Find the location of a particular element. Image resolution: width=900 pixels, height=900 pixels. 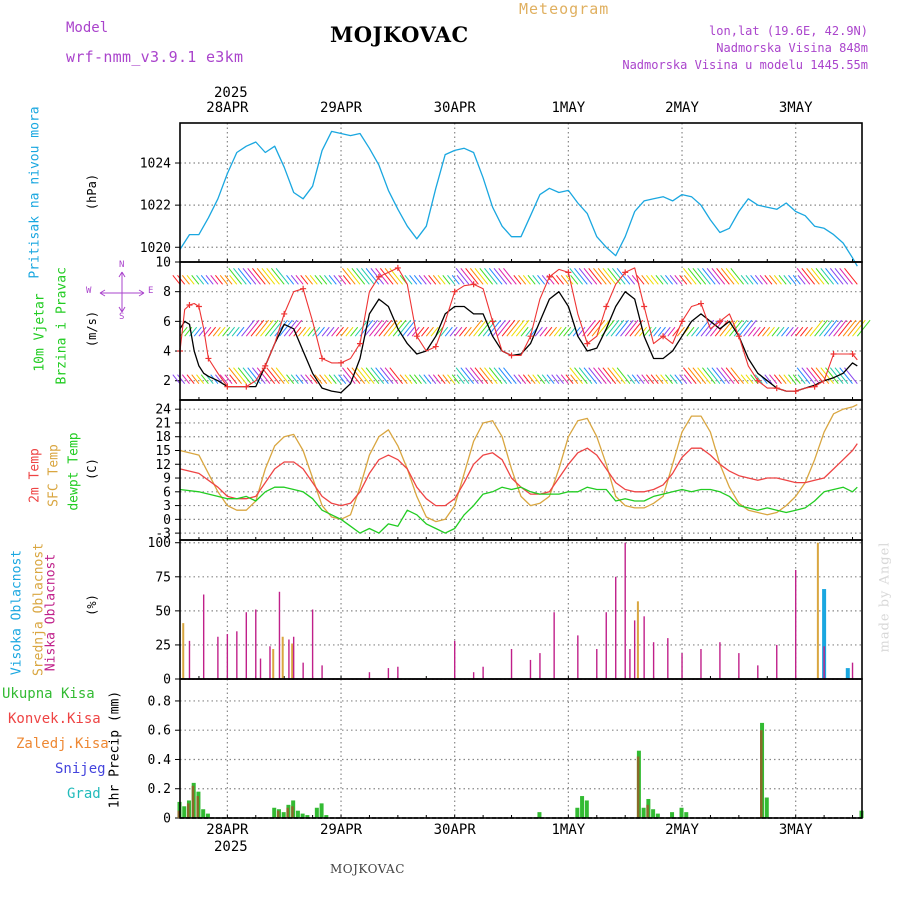

y-tick-label: 3 is located at coordinates (167, 506).